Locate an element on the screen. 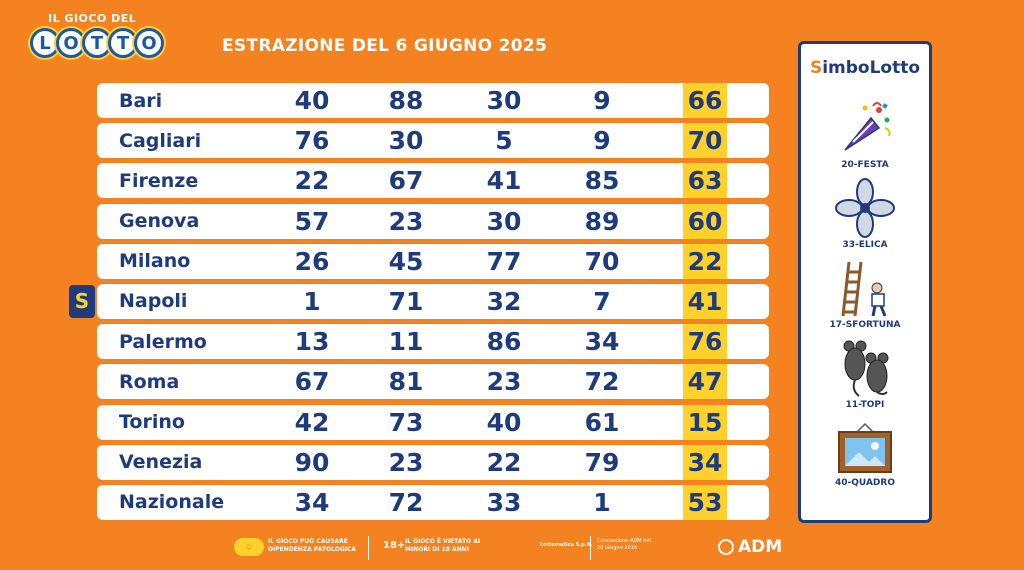  symbol-elica: 33-ELICA is located at coordinates (865, 214).